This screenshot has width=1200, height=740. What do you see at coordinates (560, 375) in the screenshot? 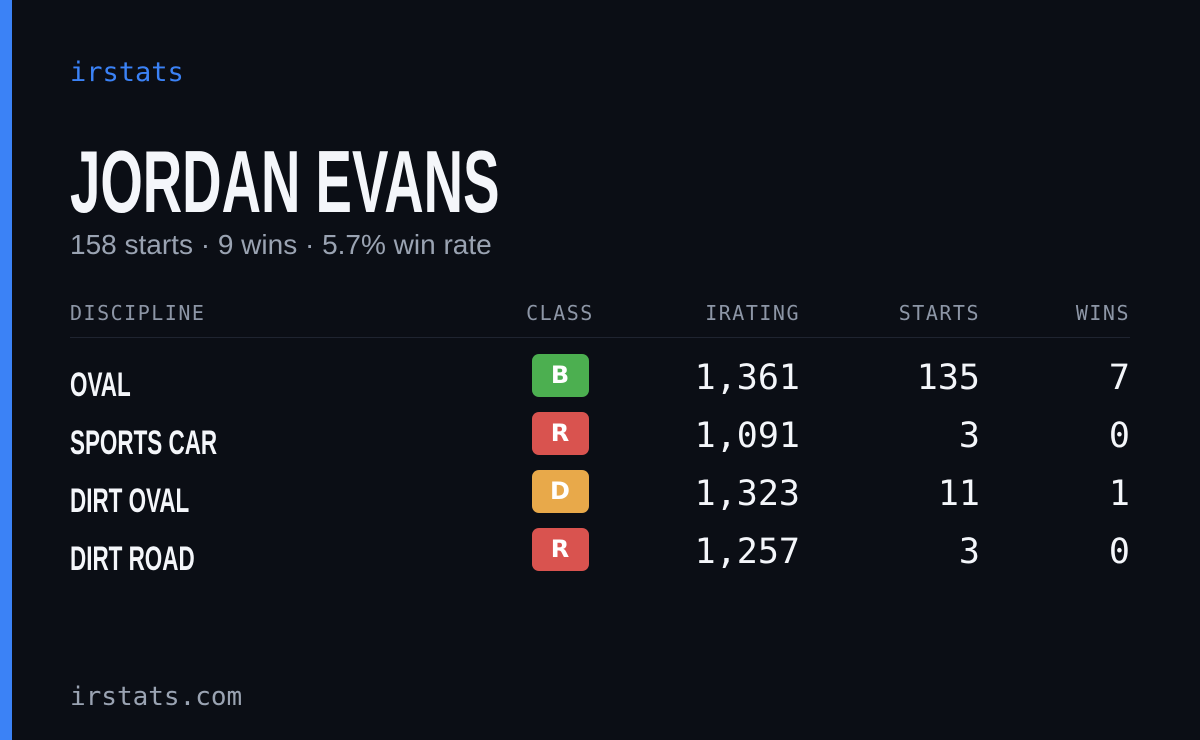
I see `class-badge: B` at bounding box center [560, 375].